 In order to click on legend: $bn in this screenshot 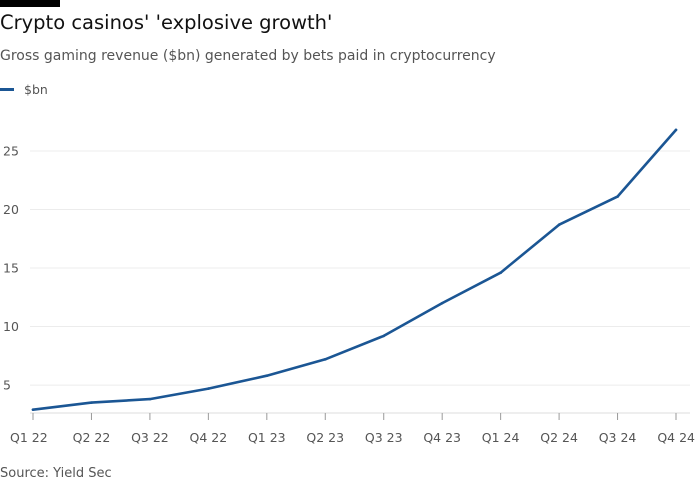, I will do `click(24, 89)`.